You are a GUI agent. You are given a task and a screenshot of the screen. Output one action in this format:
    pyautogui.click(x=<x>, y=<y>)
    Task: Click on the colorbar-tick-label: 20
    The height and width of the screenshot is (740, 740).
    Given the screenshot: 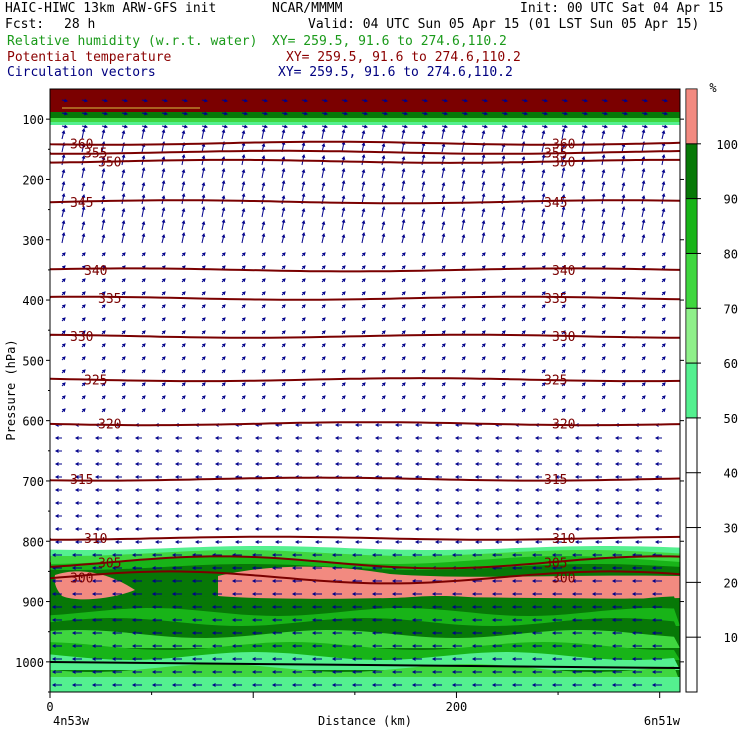 What is the action you would take?
    pyautogui.click(x=731, y=583)
    